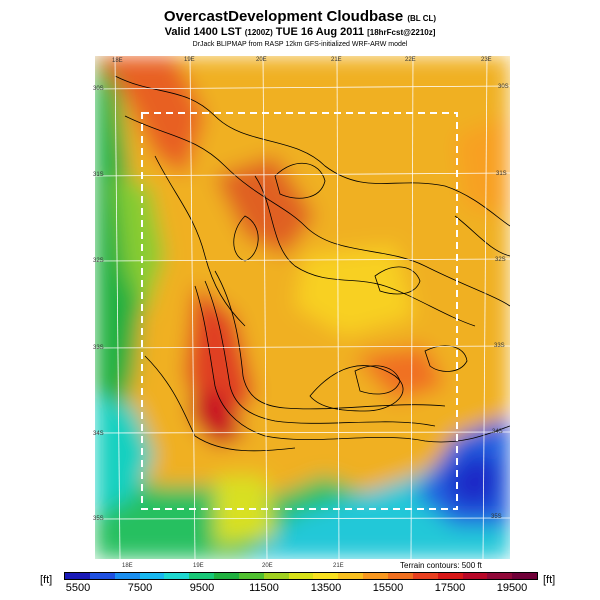 Image resolution: width=600 pixels, height=600 pixels. What do you see at coordinates (450, 588) in the screenshot?
I see `colorbar-tick-label: 17500` at bounding box center [450, 588].